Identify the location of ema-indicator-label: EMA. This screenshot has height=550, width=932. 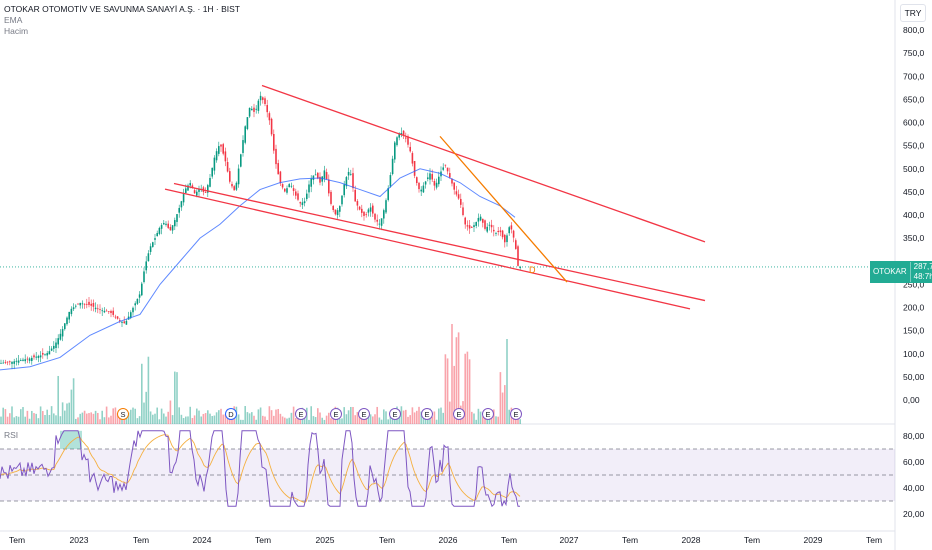
(13, 20).